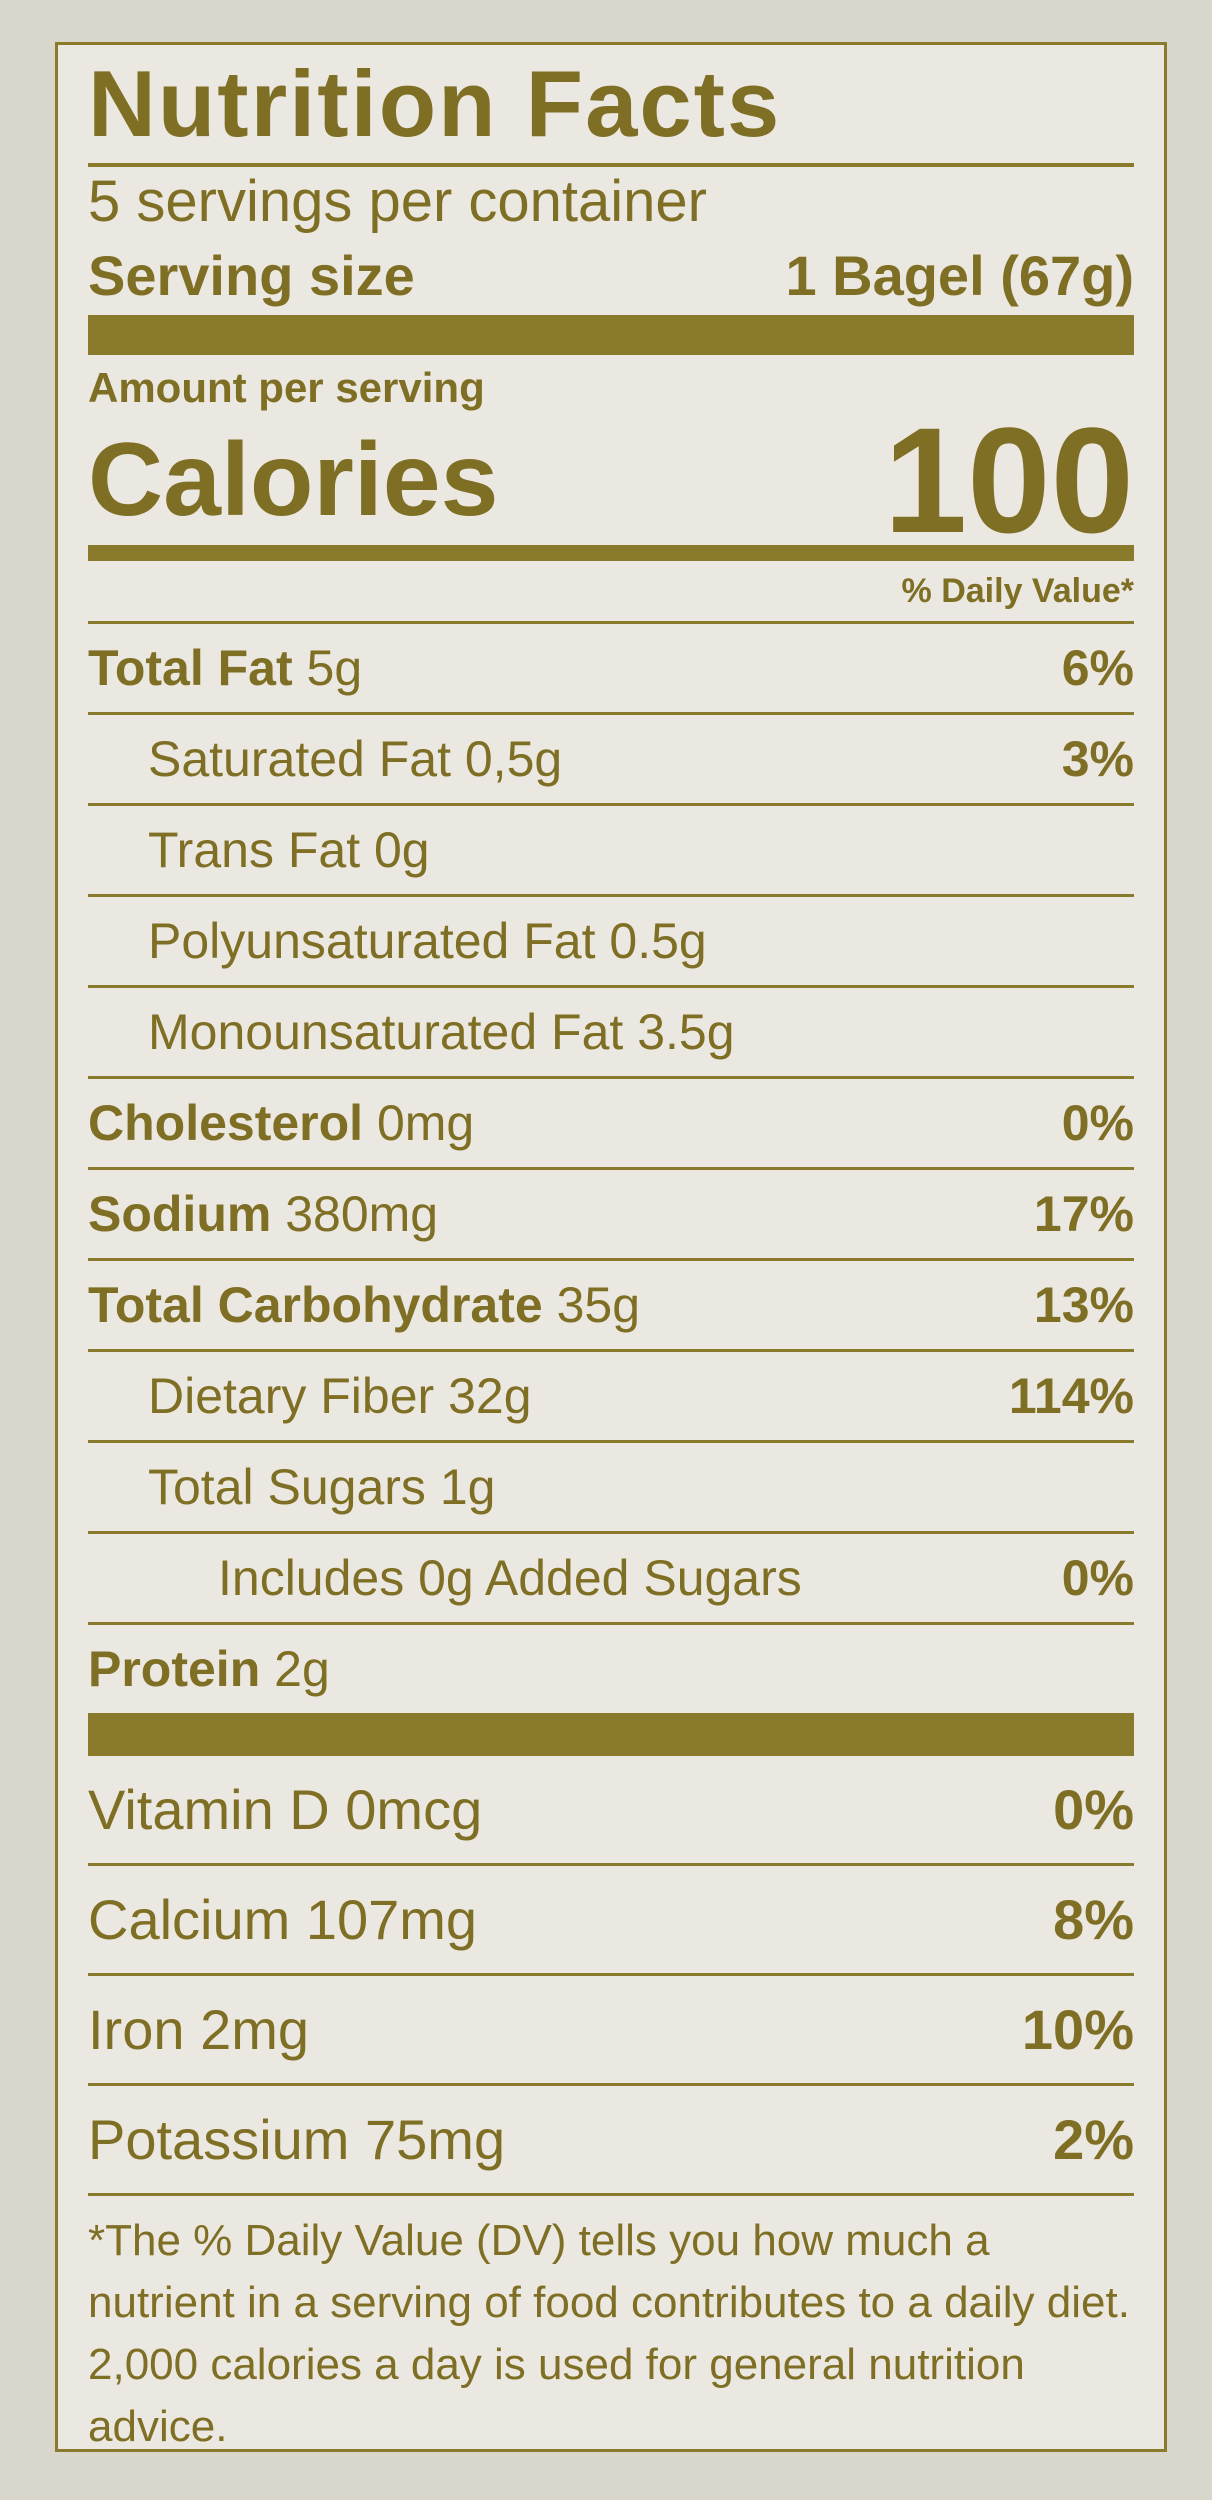  I want to click on medium-rule, so click(611, 553).